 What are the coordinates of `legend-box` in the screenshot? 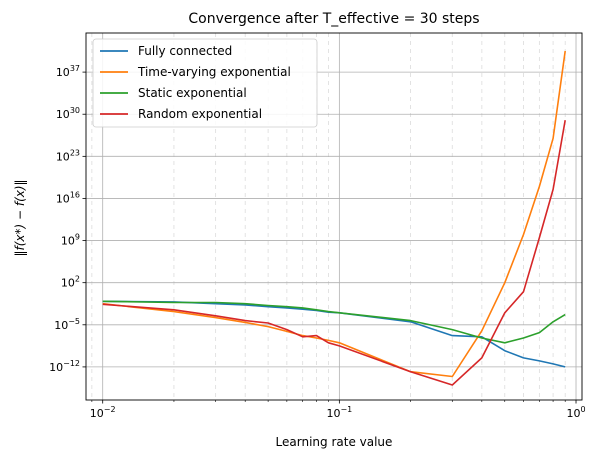 It's located at (205, 83).